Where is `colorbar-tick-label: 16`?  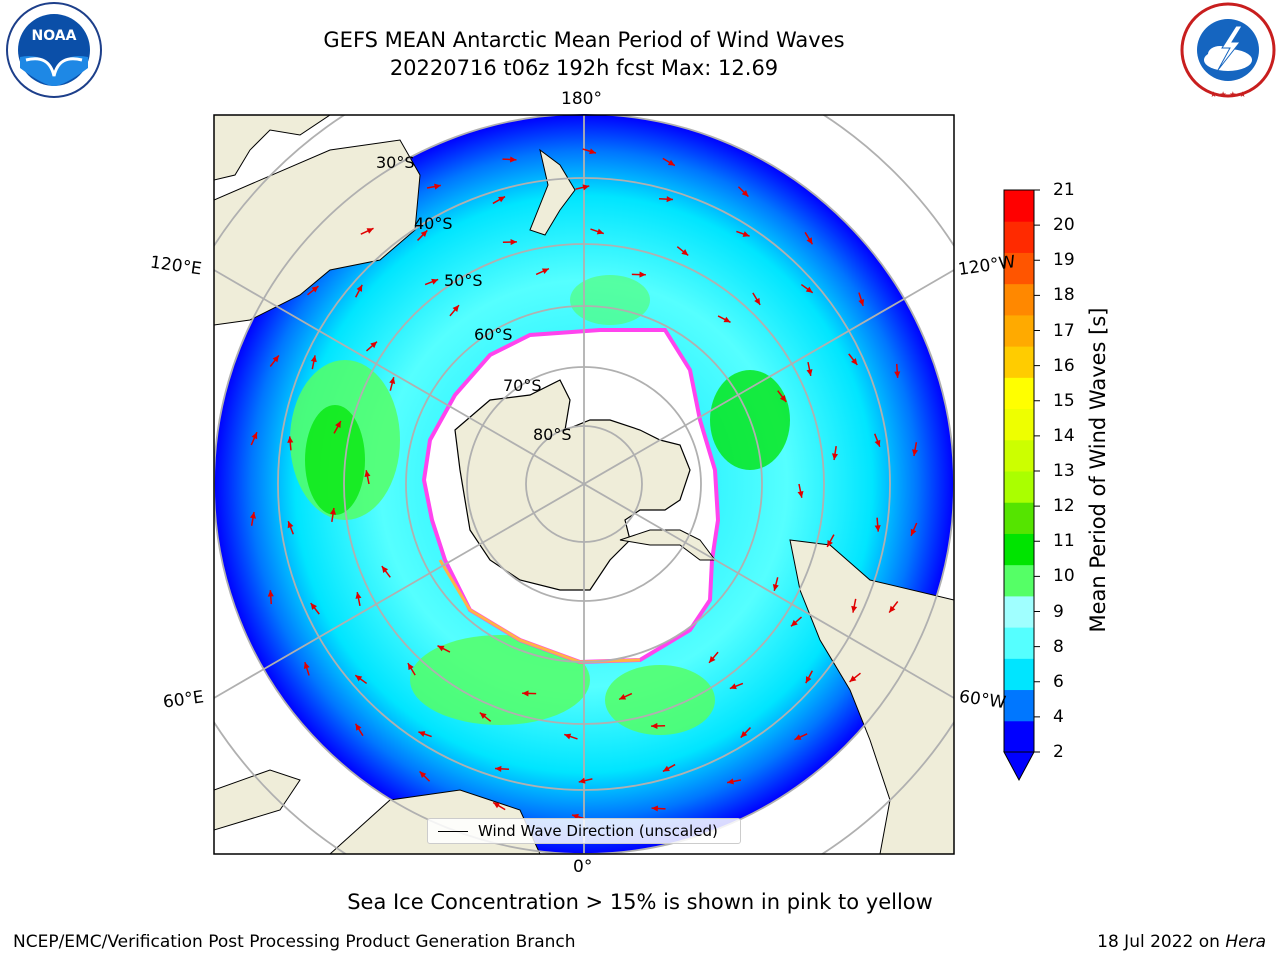
colorbar-tick-label: 16 is located at coordinates (1064, 365).